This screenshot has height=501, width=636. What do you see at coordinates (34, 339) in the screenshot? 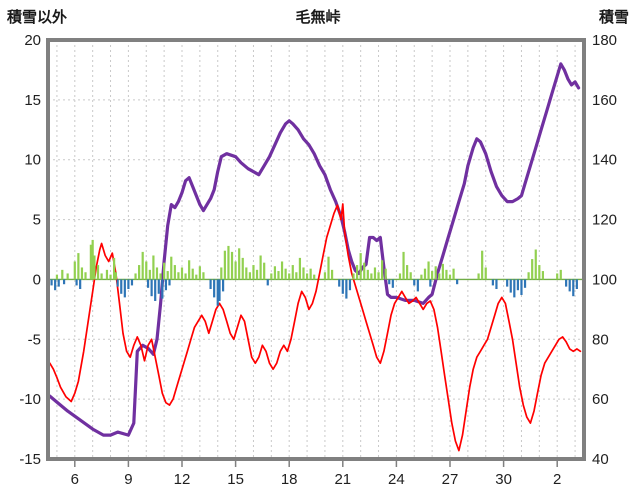
I see `left-axis-tick-label: -5` at bounding box center [34, 339].